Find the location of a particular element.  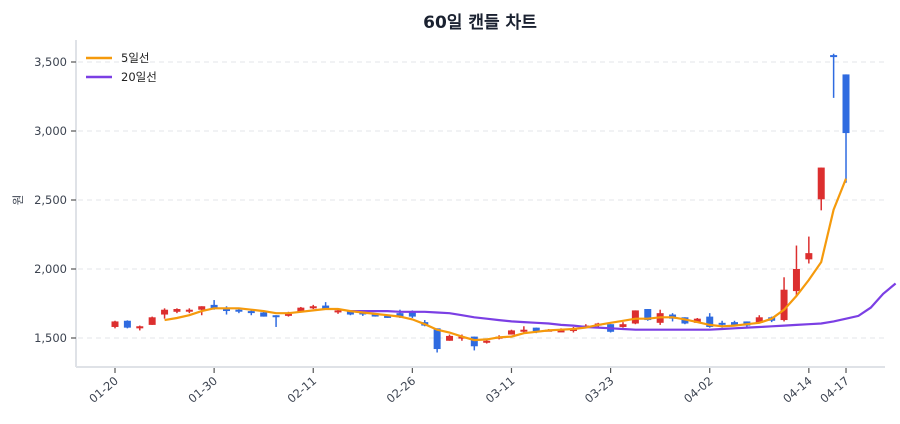

x-tick-label: 04-14 is located at coordinates (797, 390).